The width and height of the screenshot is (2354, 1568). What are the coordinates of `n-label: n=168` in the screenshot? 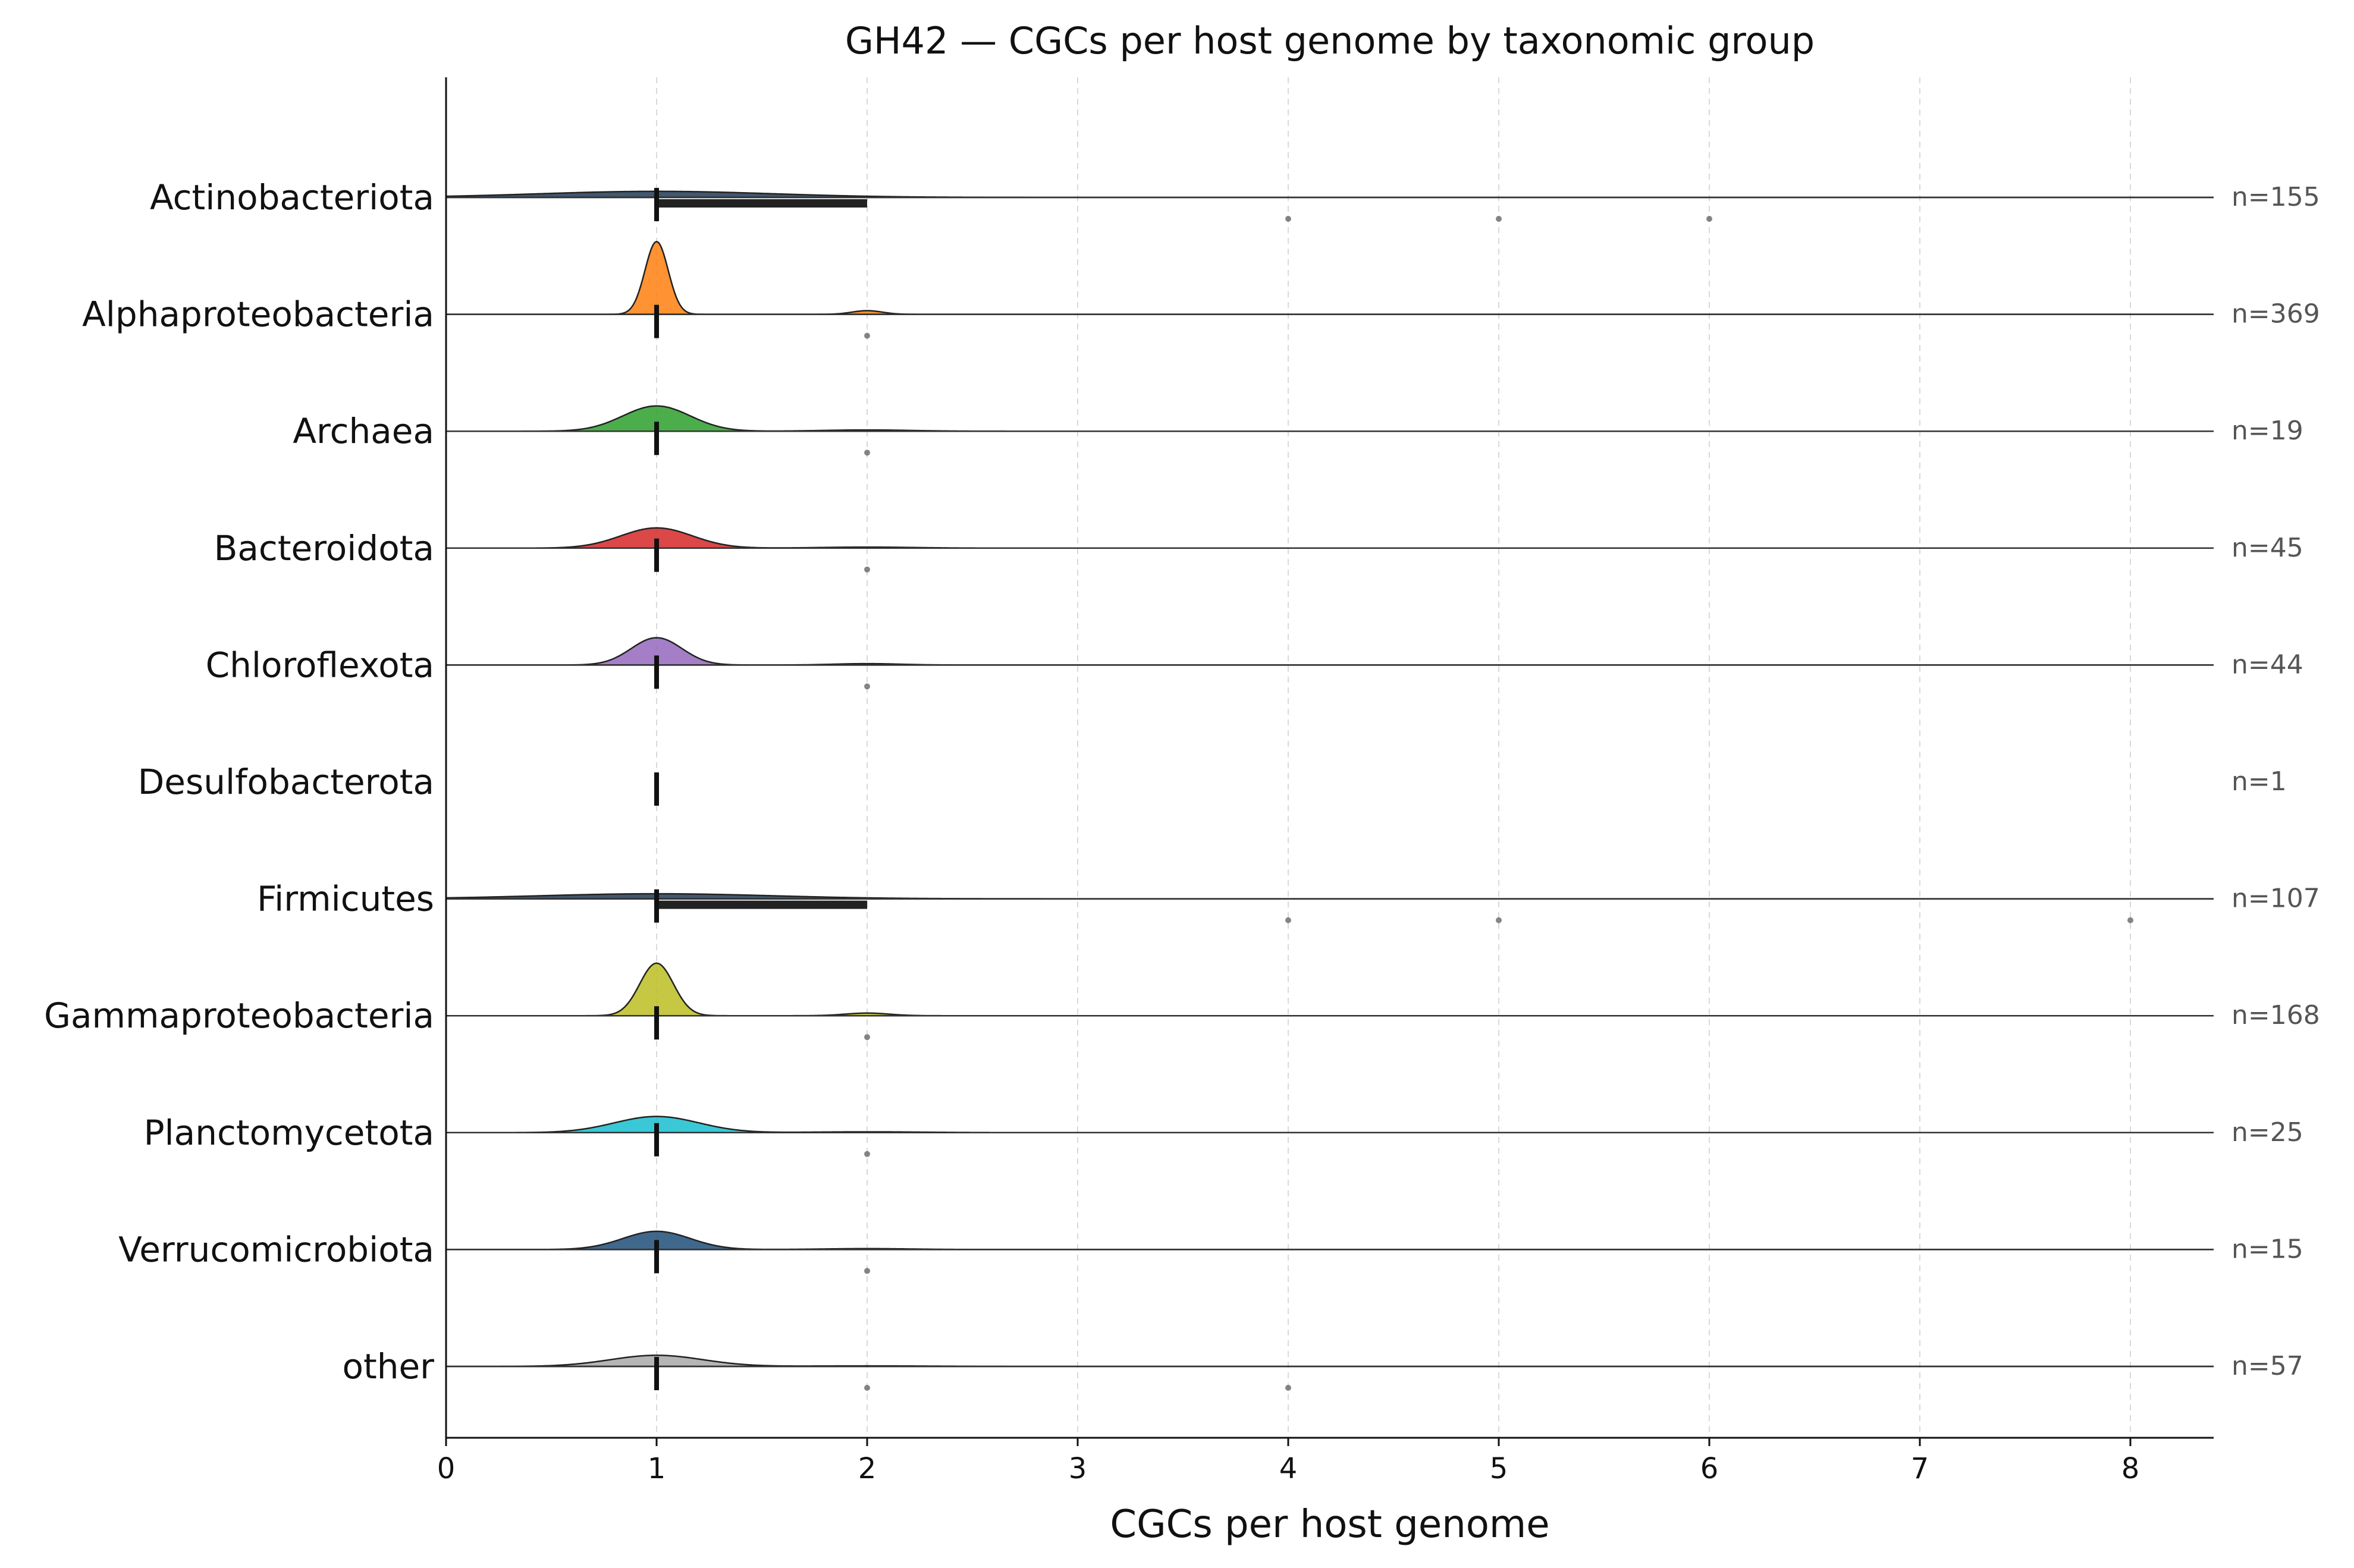 It's located at (2275, 1015).